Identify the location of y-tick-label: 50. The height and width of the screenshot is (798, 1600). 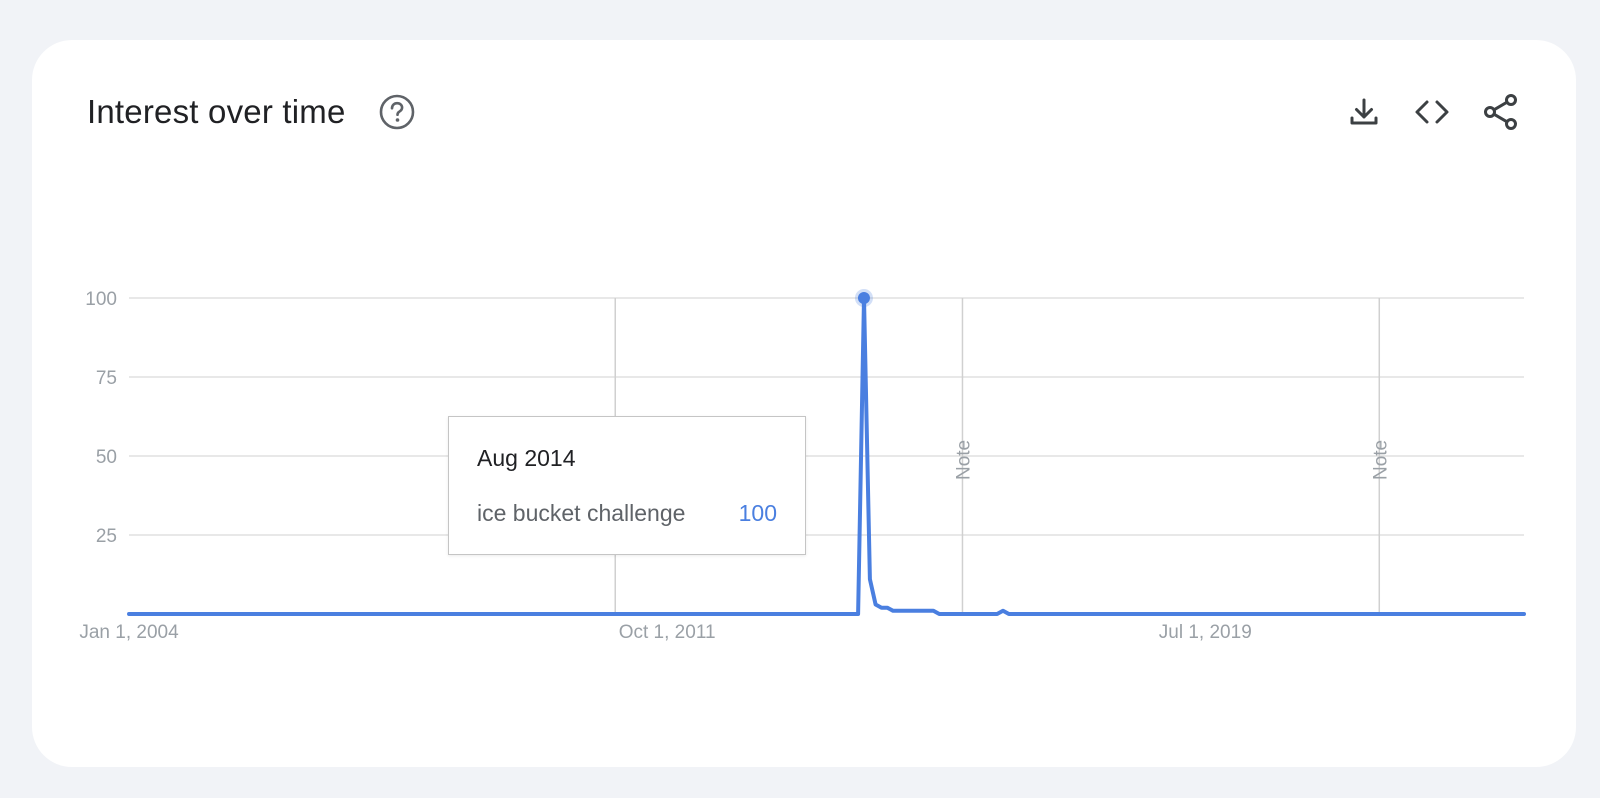
(106, 457).